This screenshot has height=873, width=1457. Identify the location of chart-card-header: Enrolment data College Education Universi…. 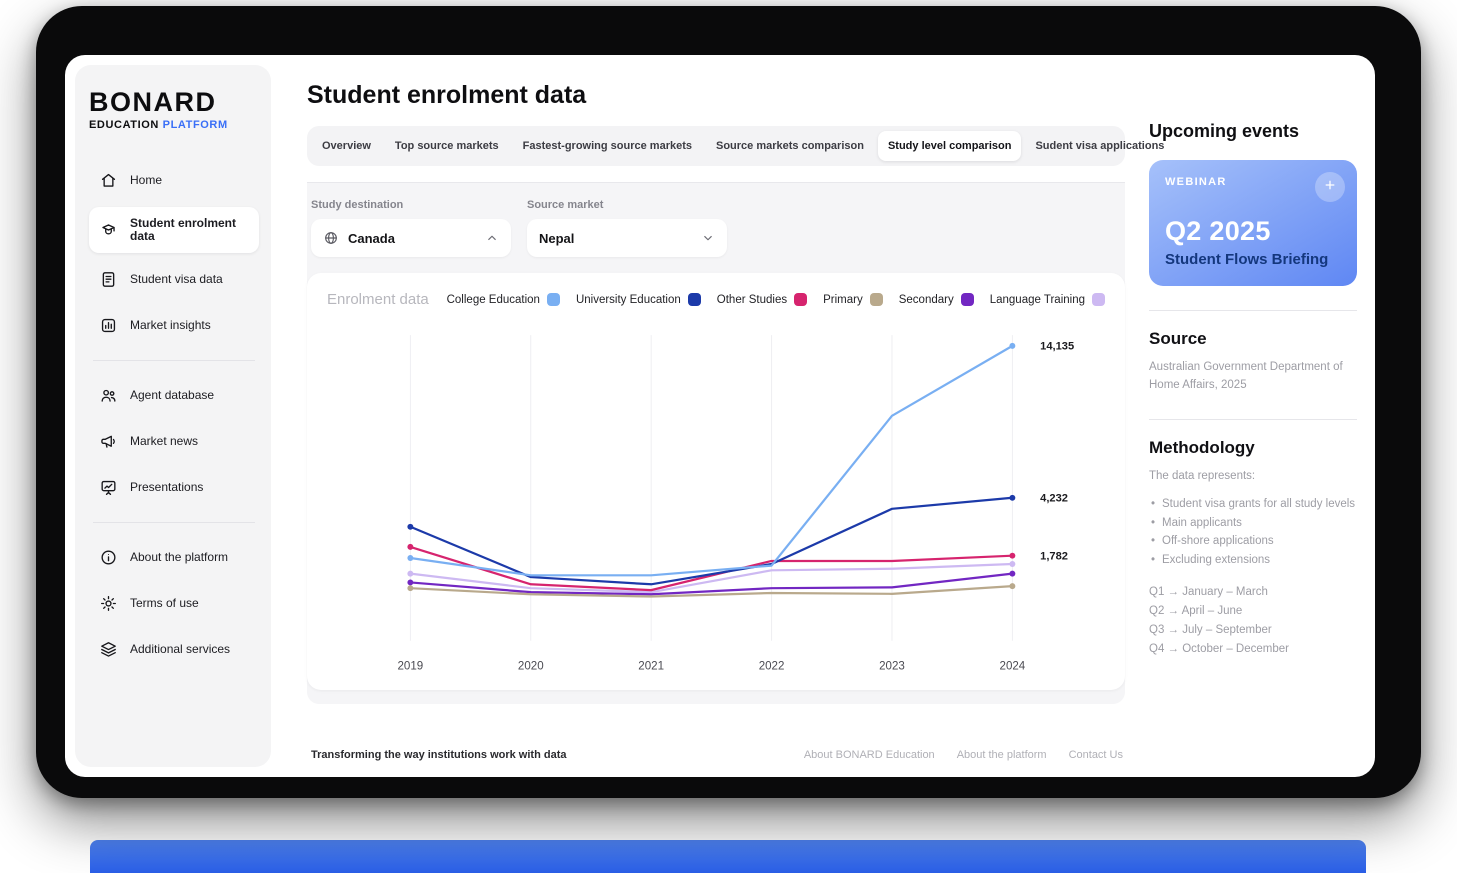
(716, 299).